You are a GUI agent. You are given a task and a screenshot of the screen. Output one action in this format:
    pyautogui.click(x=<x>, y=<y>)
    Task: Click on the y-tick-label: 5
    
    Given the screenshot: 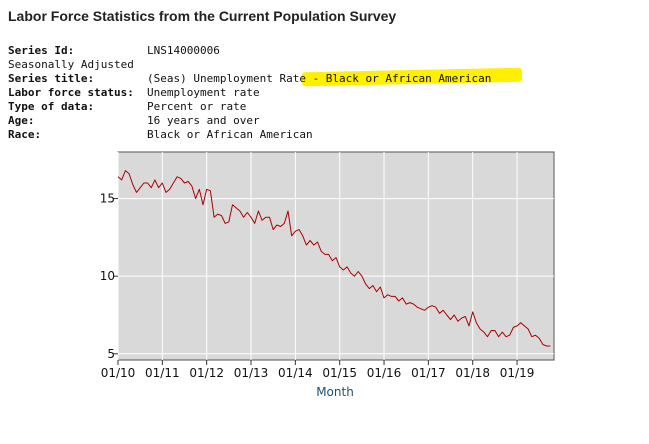 What is the action you would take?
    pyautogui.click(x=111, y=354)
    